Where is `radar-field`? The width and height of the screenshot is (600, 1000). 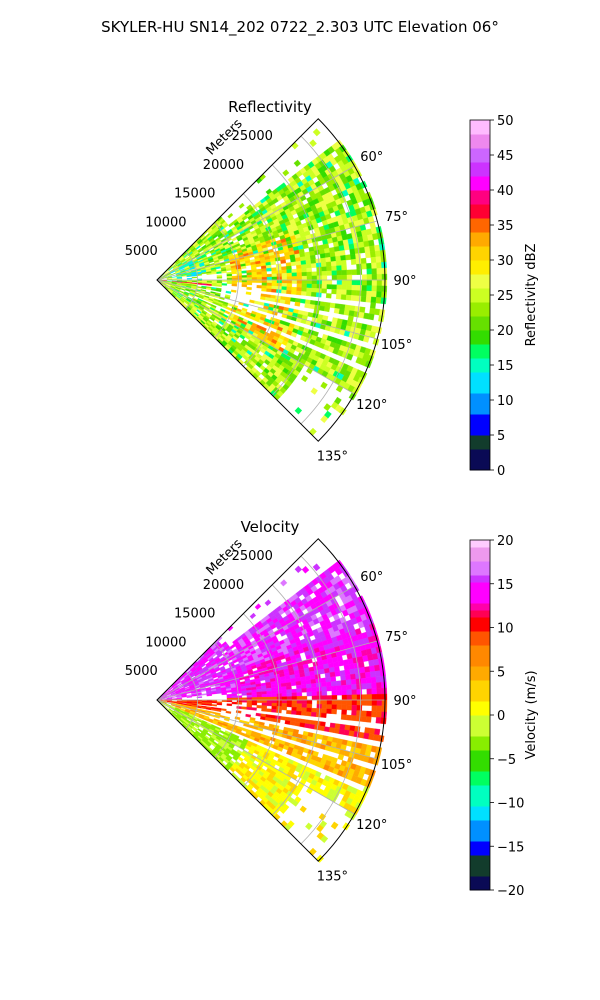
radar-field is located at coordinates (272, 282).